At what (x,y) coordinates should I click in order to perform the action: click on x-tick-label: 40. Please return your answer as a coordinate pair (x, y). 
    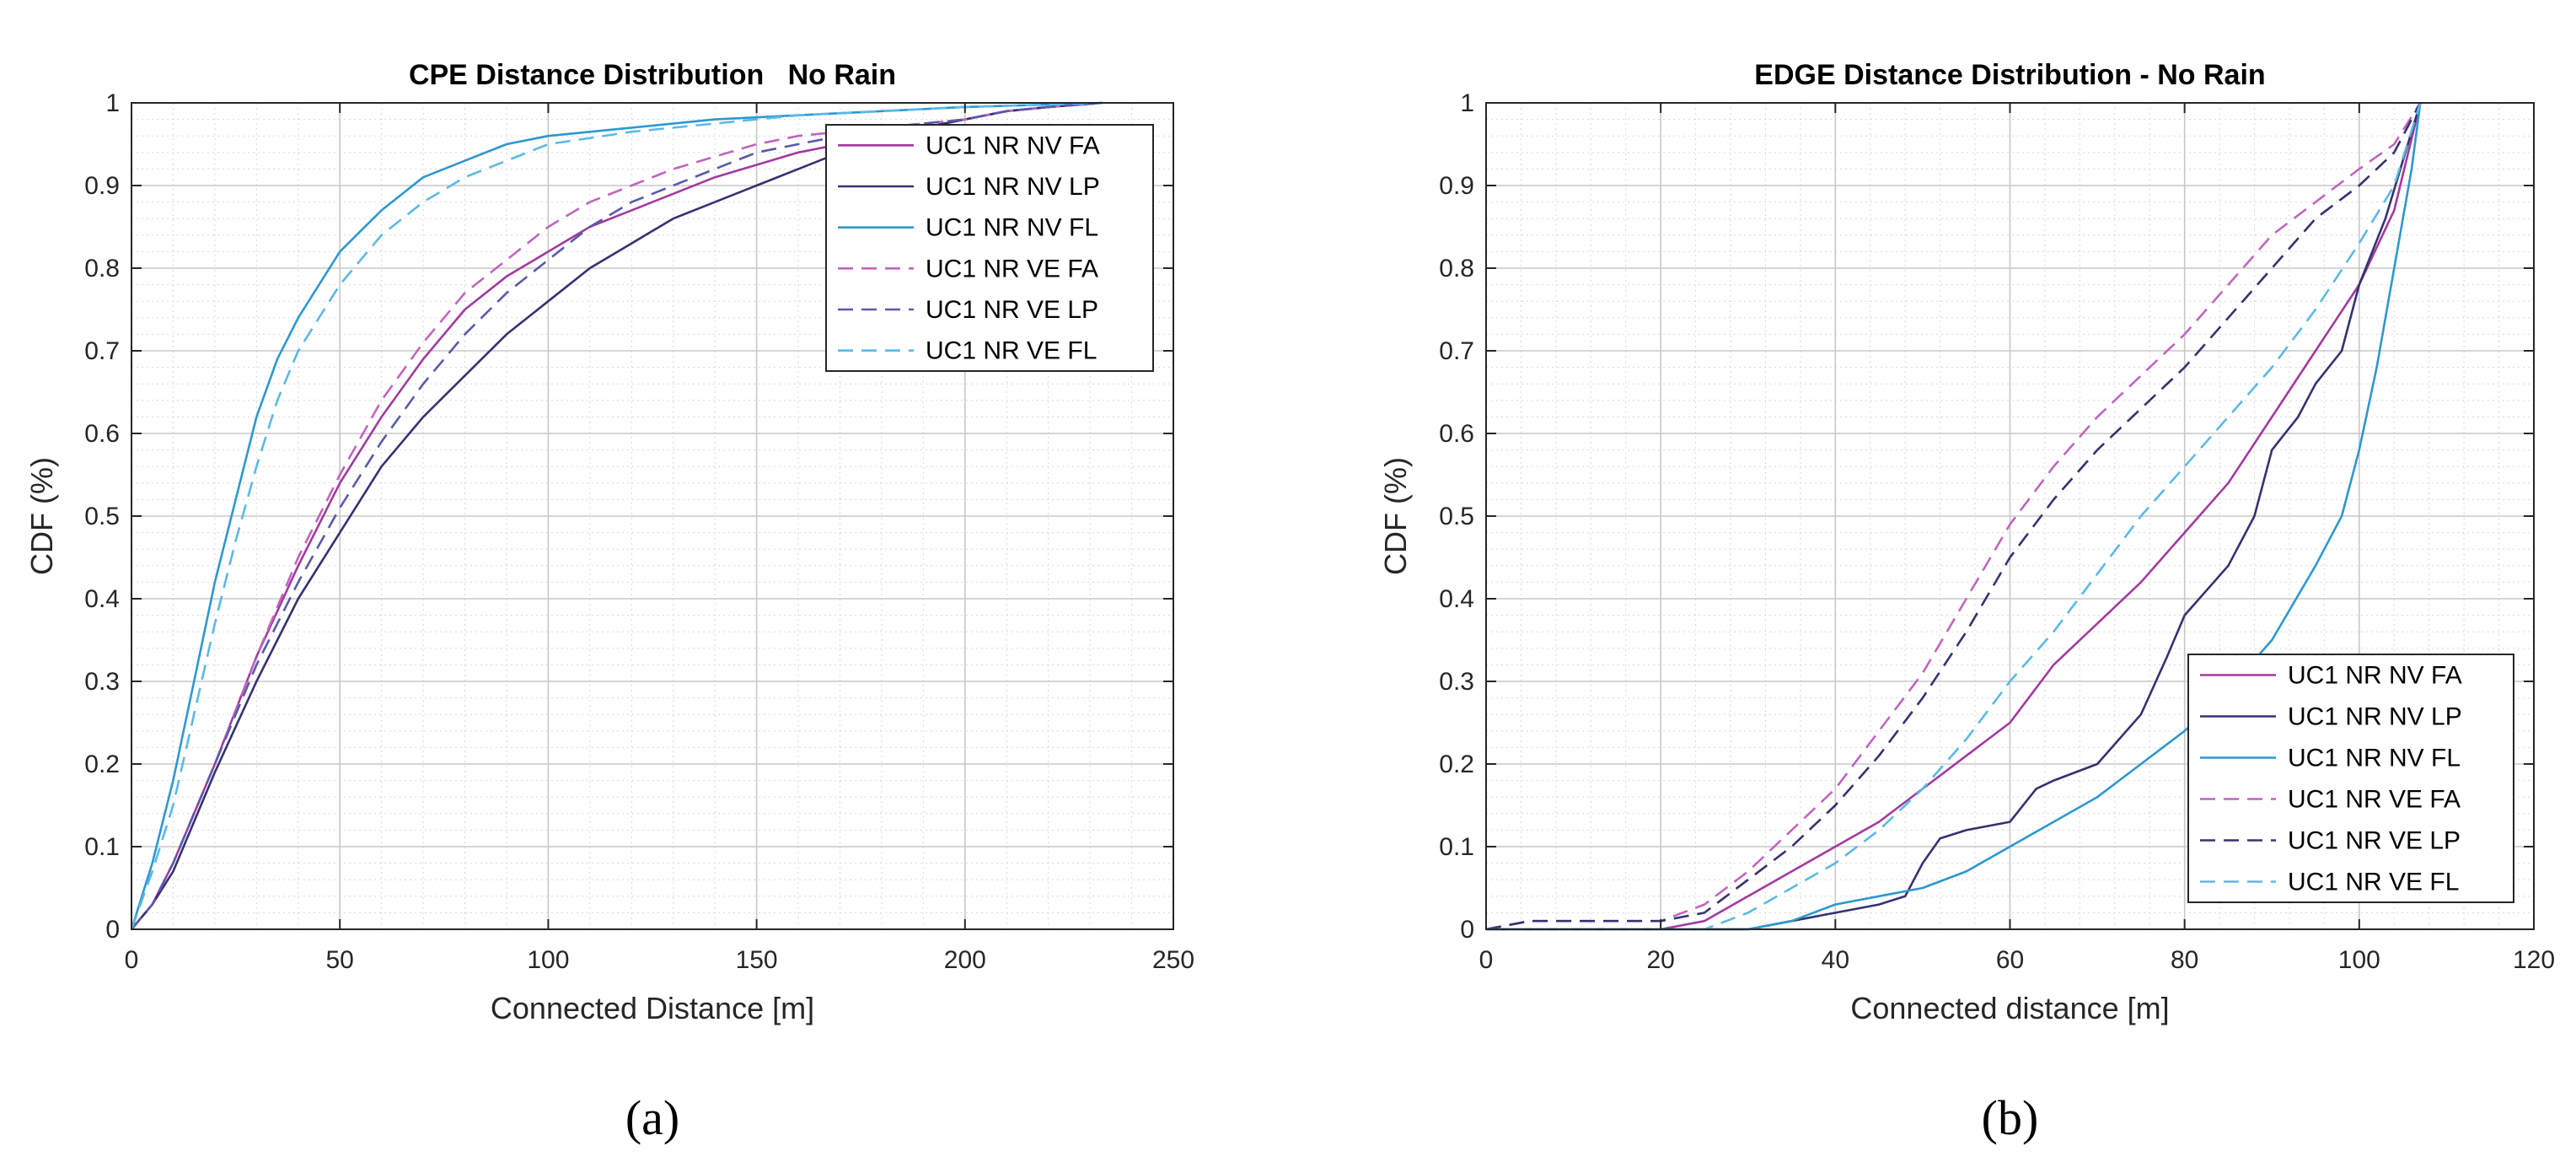
    Looking at the image, I should click on (1835, 960).